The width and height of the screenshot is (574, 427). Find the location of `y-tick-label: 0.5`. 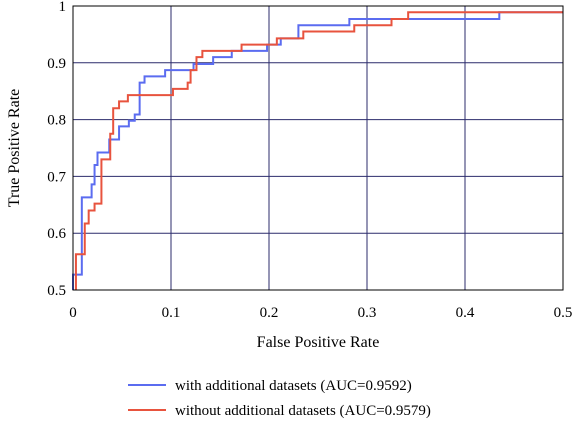

y-tick-label: 0.5 is located at coordinates (56, 291).